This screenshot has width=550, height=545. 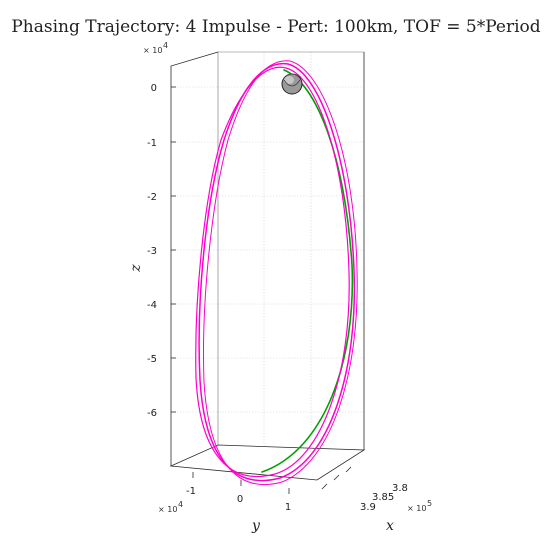 I want to click on z-axis-label: z, so click(x=136, y=268).